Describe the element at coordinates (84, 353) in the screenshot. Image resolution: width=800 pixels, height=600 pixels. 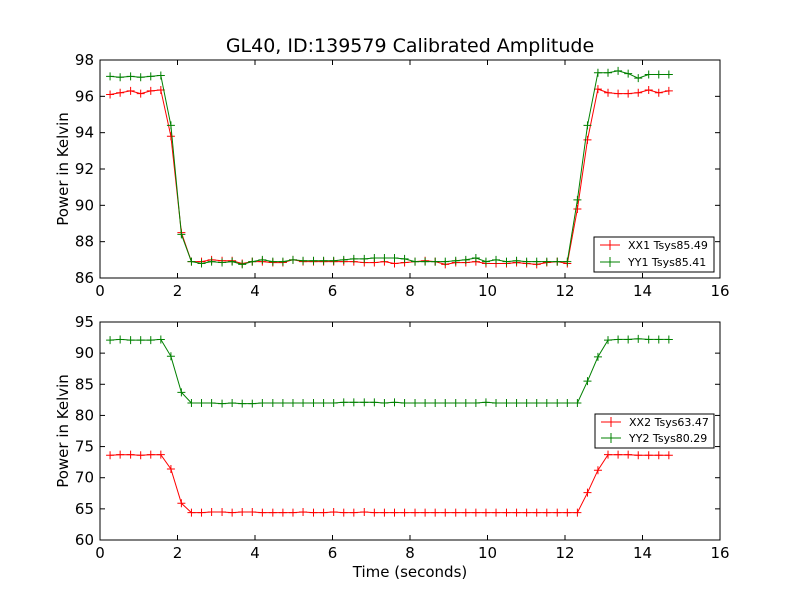
I see `bottom-ytick-label: 90` at that location.